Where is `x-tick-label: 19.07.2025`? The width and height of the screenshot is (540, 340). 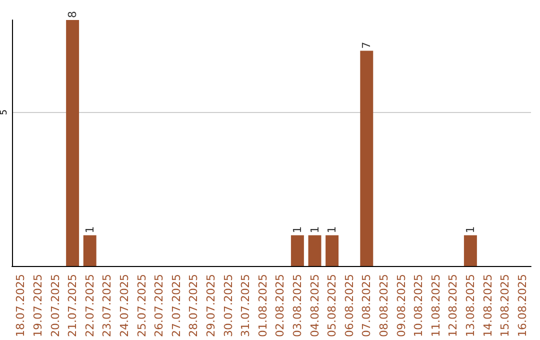 x-tick-label: 19.07.2025 is located at coordinates (37, 306).